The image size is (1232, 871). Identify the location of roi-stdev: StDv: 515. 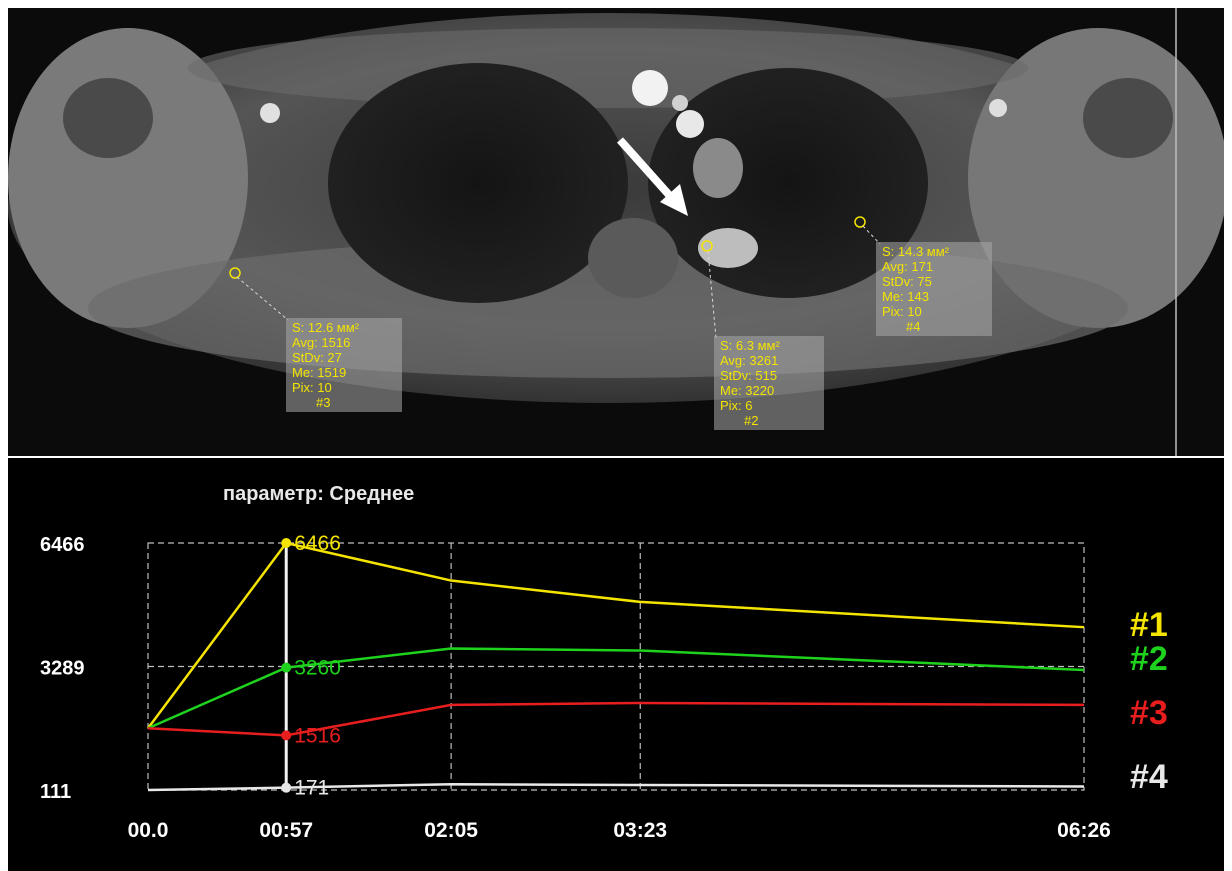
(749, 375).